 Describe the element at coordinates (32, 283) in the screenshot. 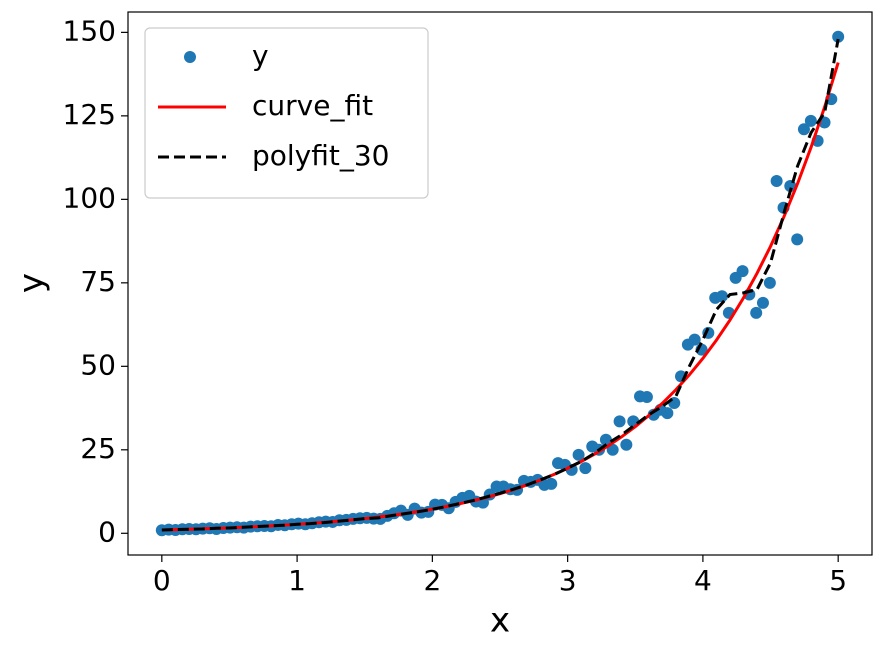

I see `y-axis-label: y` at that location.